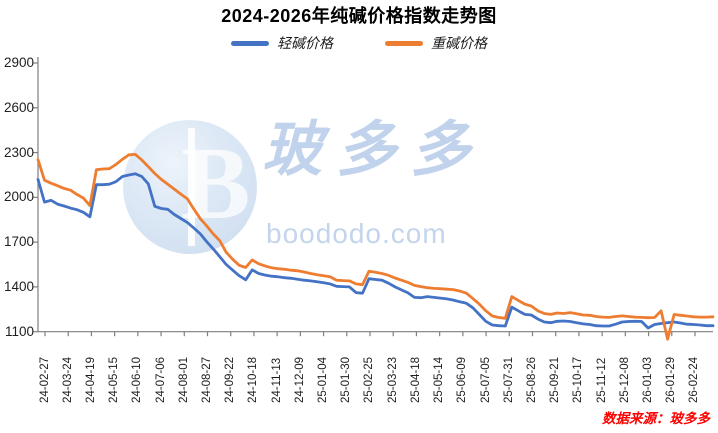  Describe the element at coordinates (359, 16) in the screenshot. I see `chart-title: 2024-2026年纯碱价格指数走势图` at that location.